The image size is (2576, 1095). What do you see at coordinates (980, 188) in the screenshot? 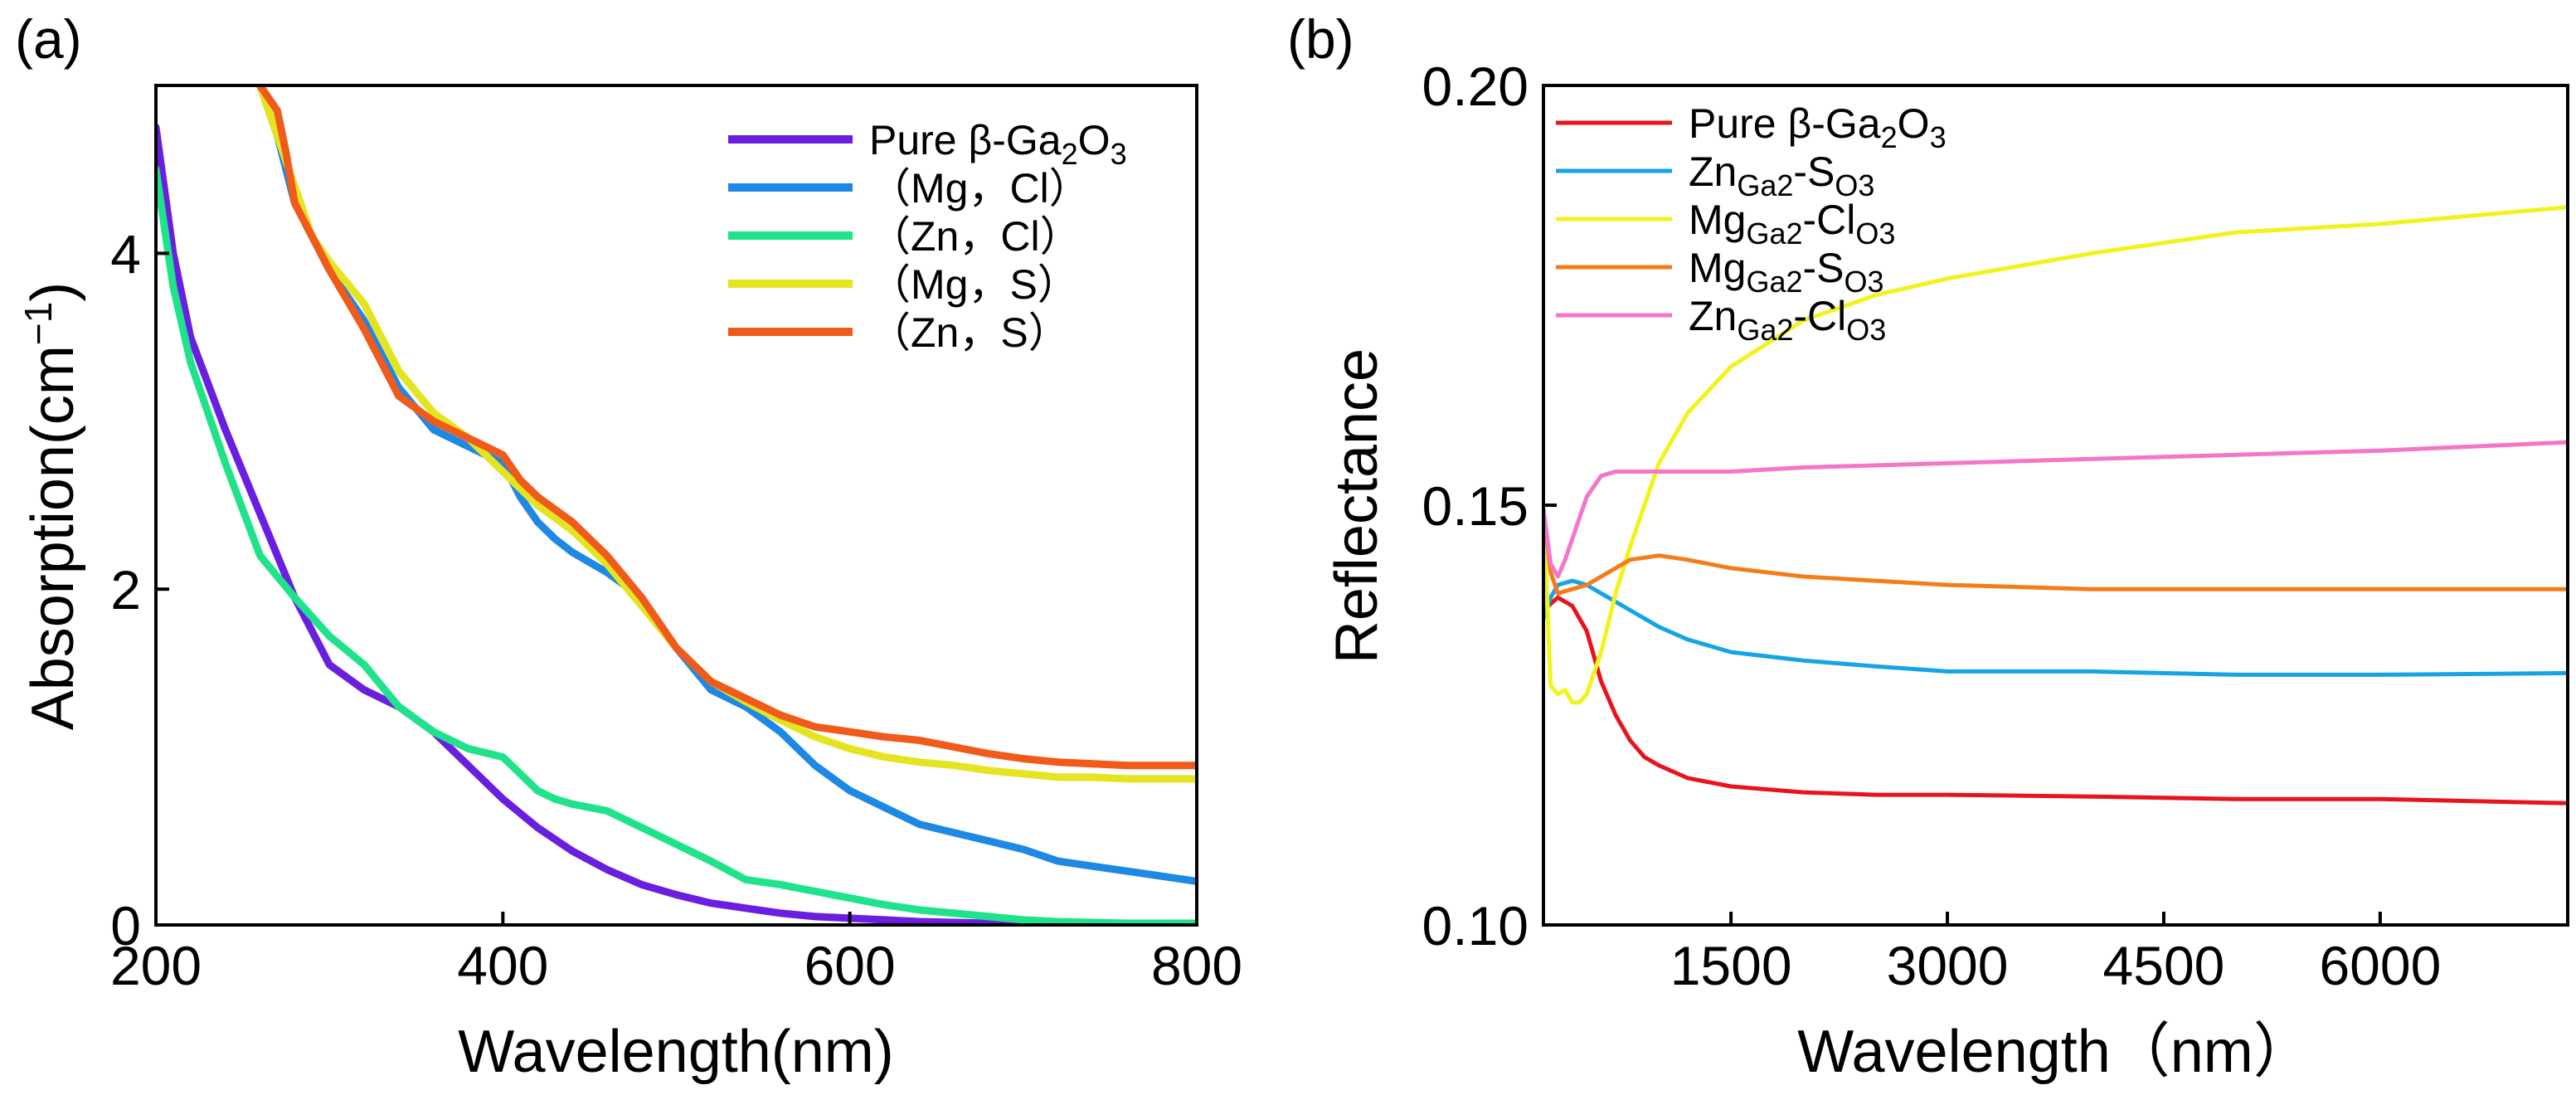
I see `panel-a-legend-label-1: （Mg，Cl）` at bounding box center [980, 188].